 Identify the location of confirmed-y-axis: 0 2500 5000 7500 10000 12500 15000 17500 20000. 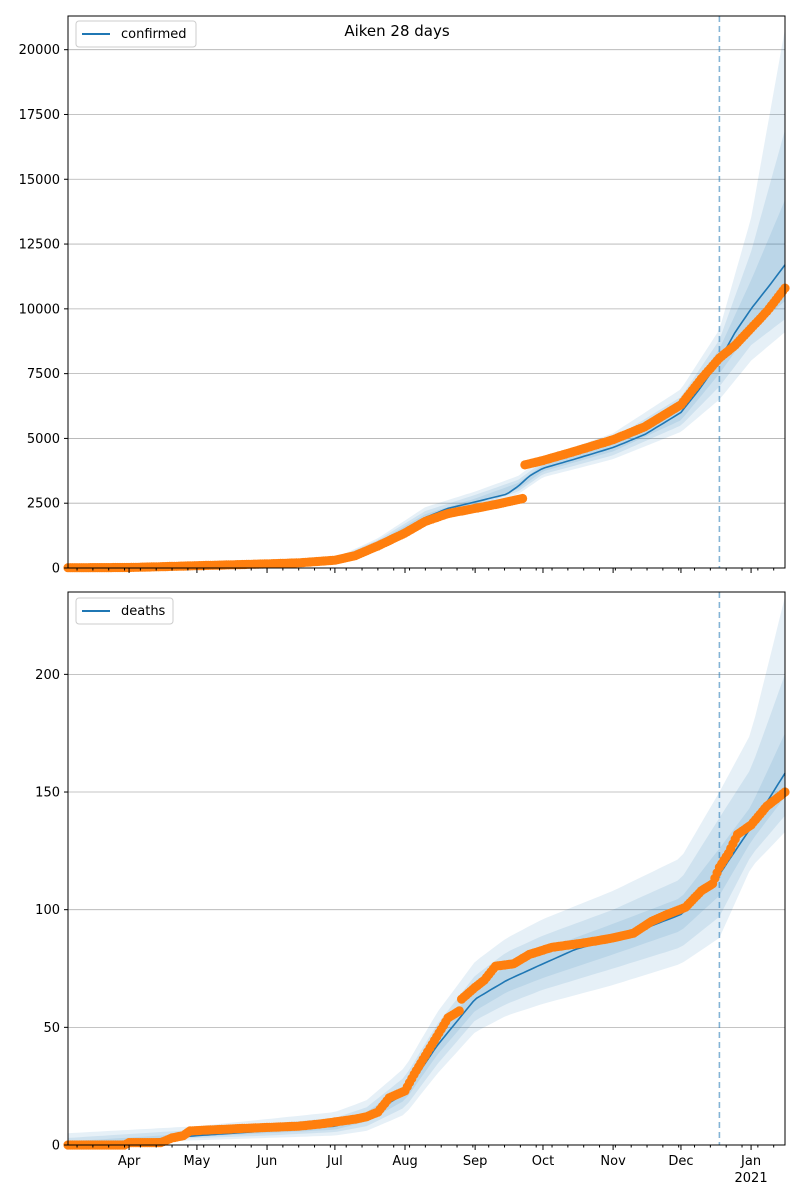
(43, 310).